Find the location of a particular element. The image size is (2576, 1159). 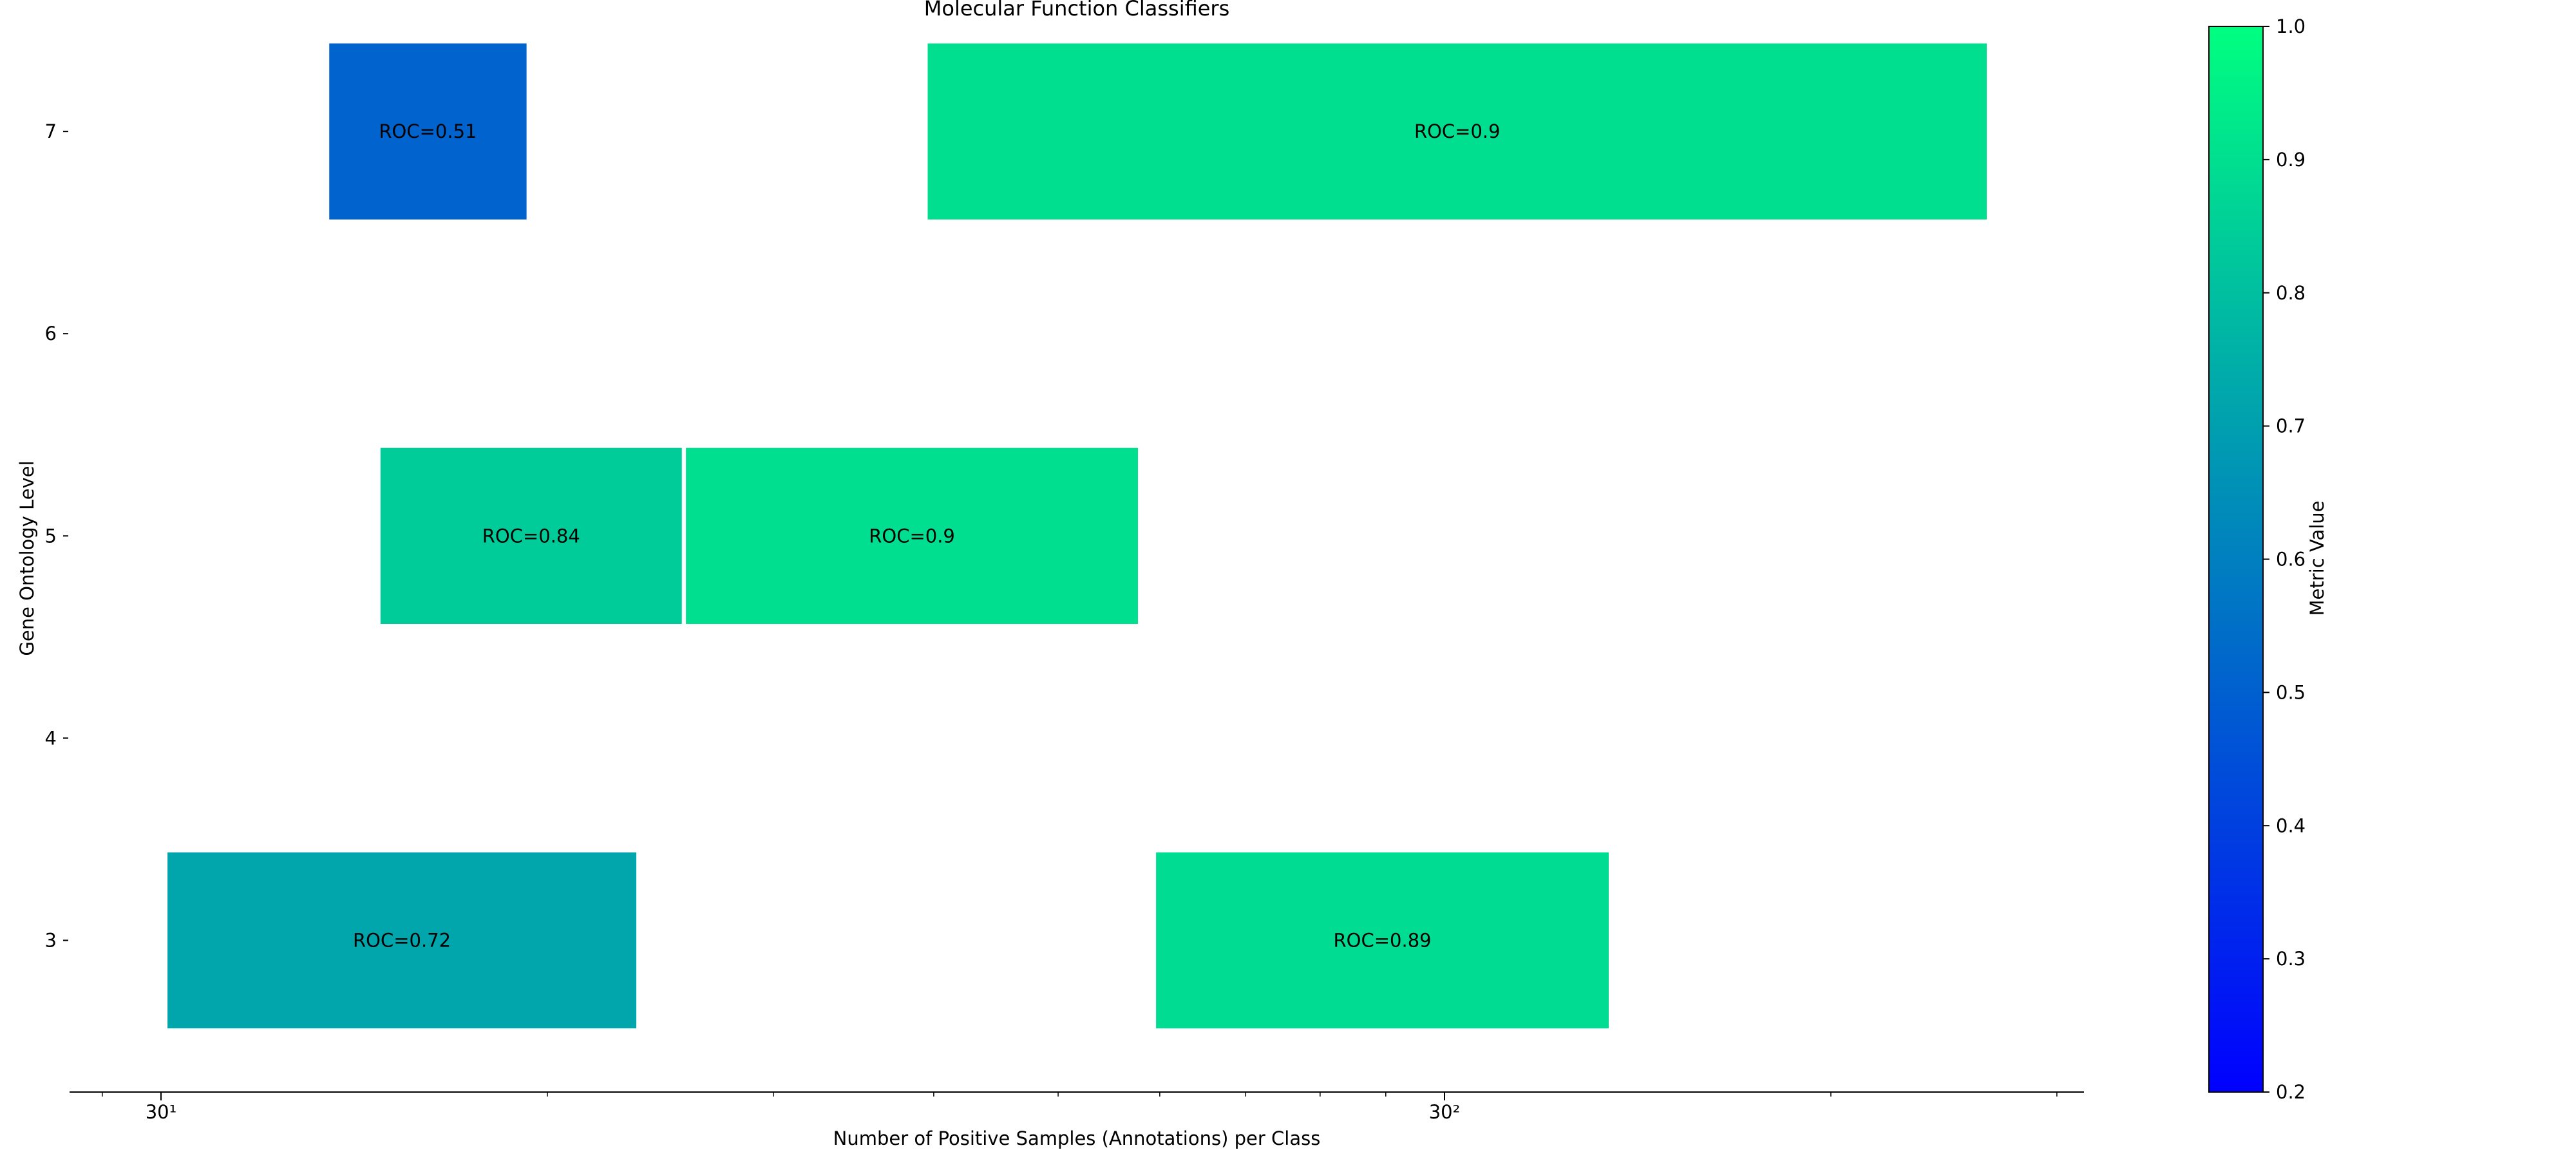

chart-title: Molecular Function Classifiers is located at coordinates (1077, 10).